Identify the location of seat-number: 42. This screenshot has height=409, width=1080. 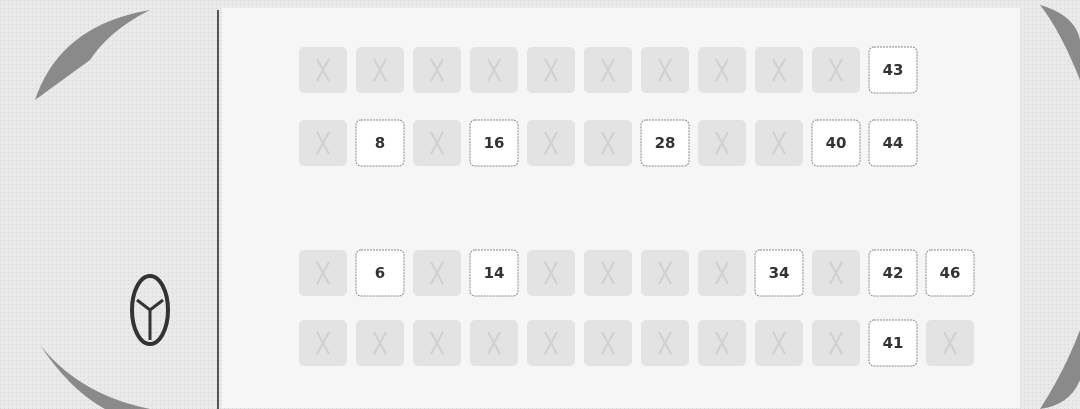
(893, 273).